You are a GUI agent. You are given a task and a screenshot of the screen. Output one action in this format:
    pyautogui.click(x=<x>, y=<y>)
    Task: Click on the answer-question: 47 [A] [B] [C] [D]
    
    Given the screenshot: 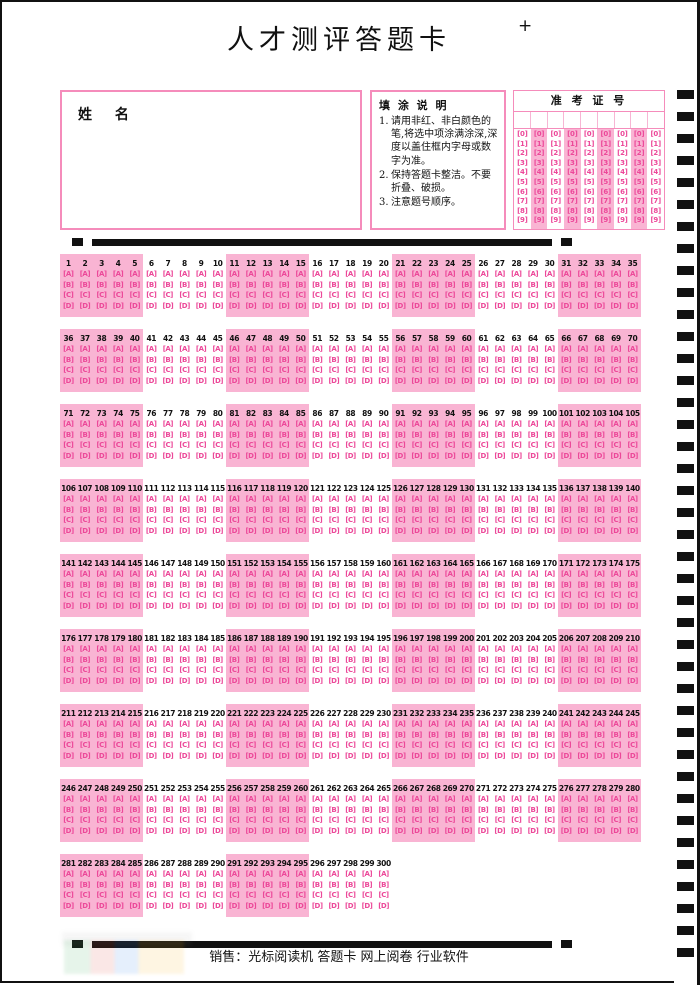 What is the action you would take?
    pyautogui.click(x=251, y=359)
    